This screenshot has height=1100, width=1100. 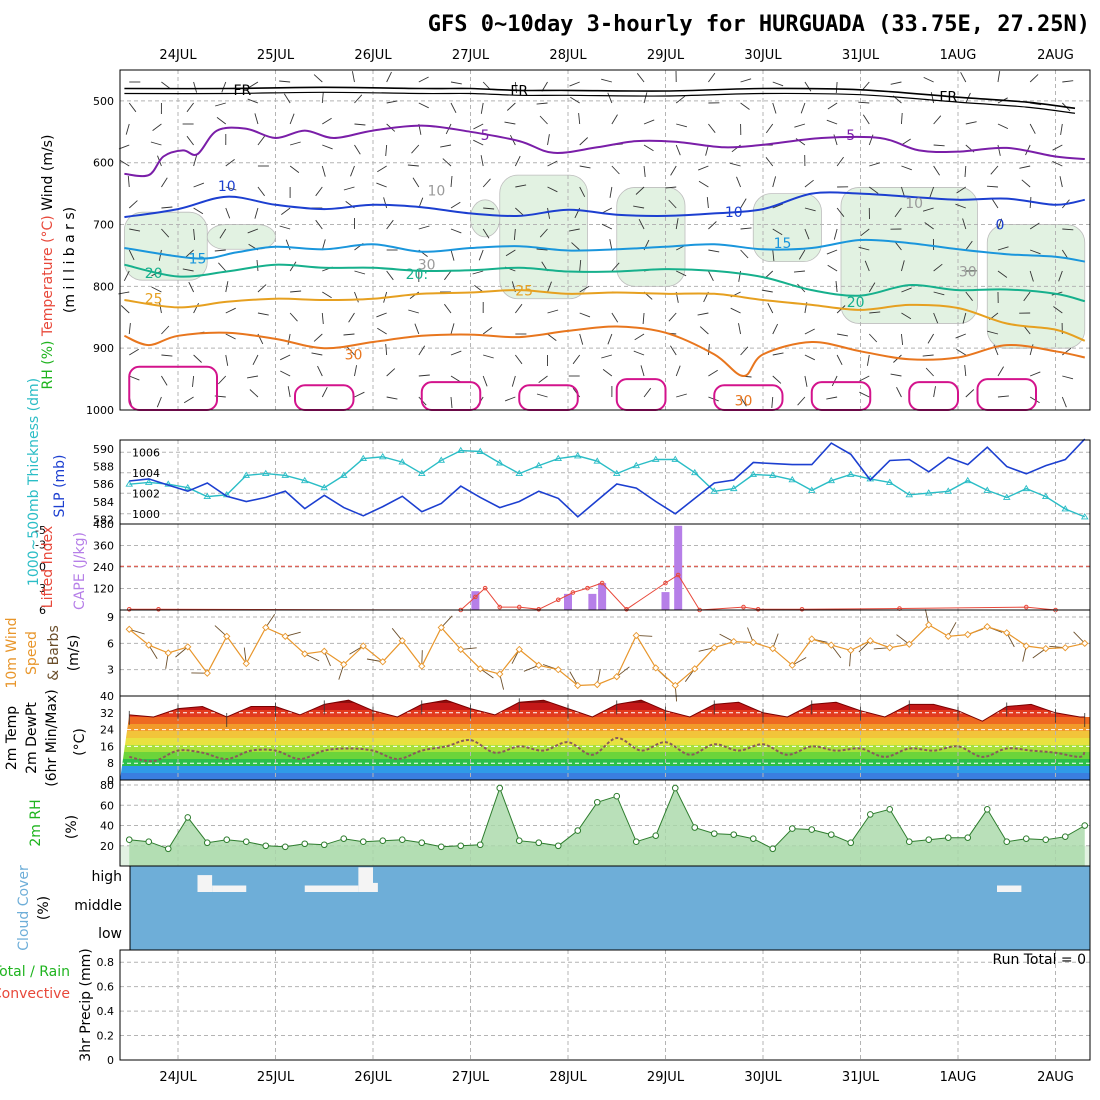 I want to click on cape-tick-label: 240, so click(x=103, y=567).